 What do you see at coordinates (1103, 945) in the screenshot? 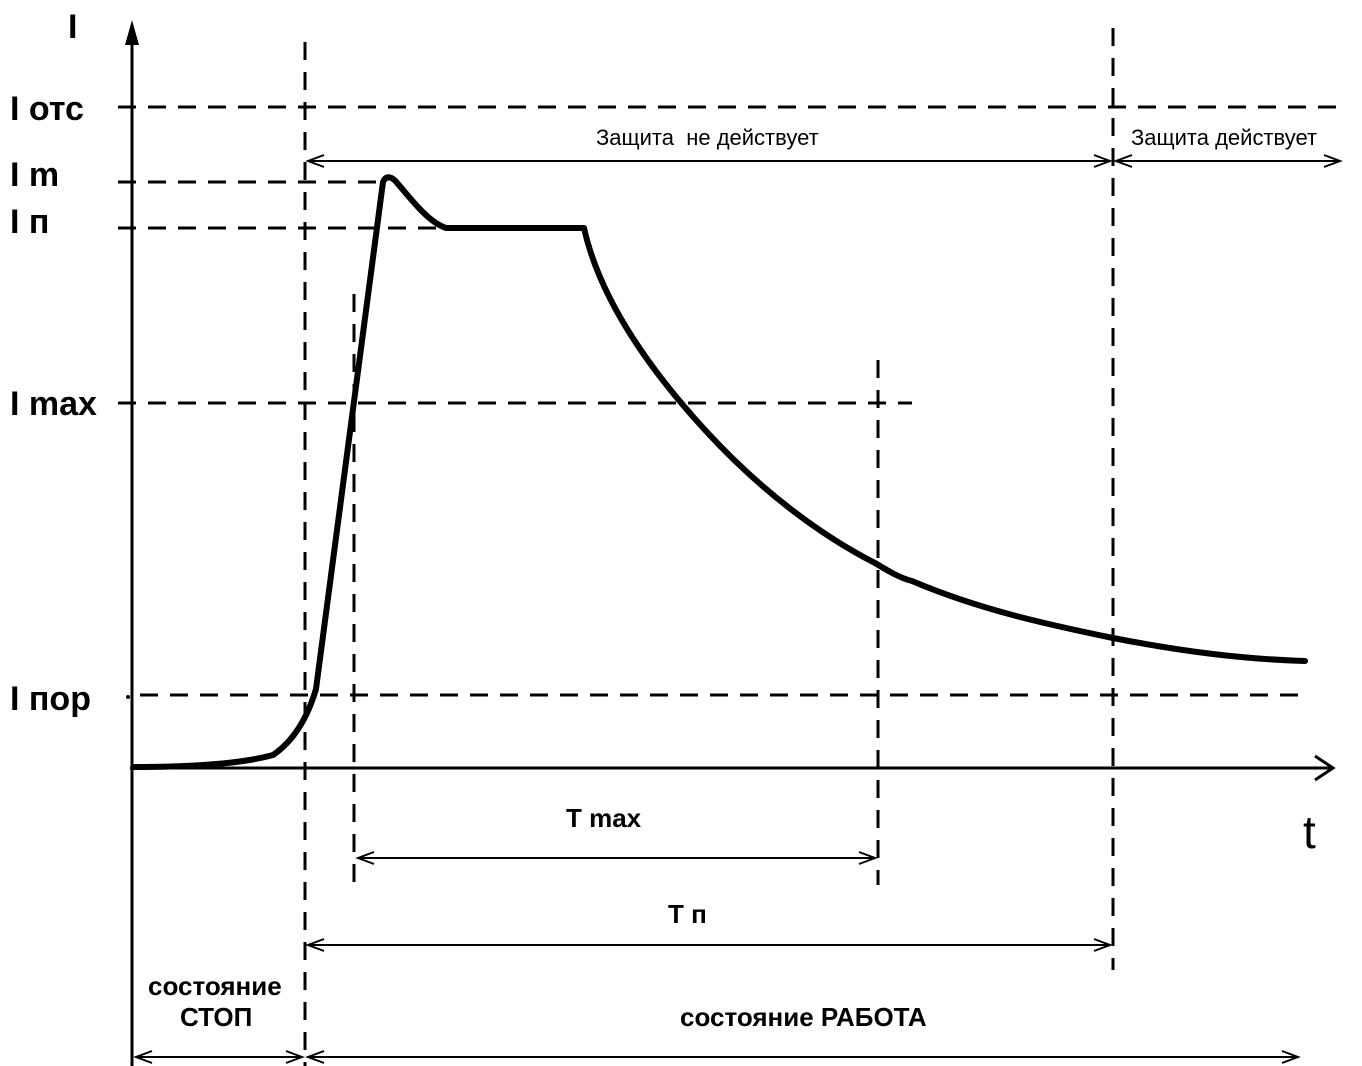
I see `t-p-right-arrowhead` at bounding box center [1103, 945].